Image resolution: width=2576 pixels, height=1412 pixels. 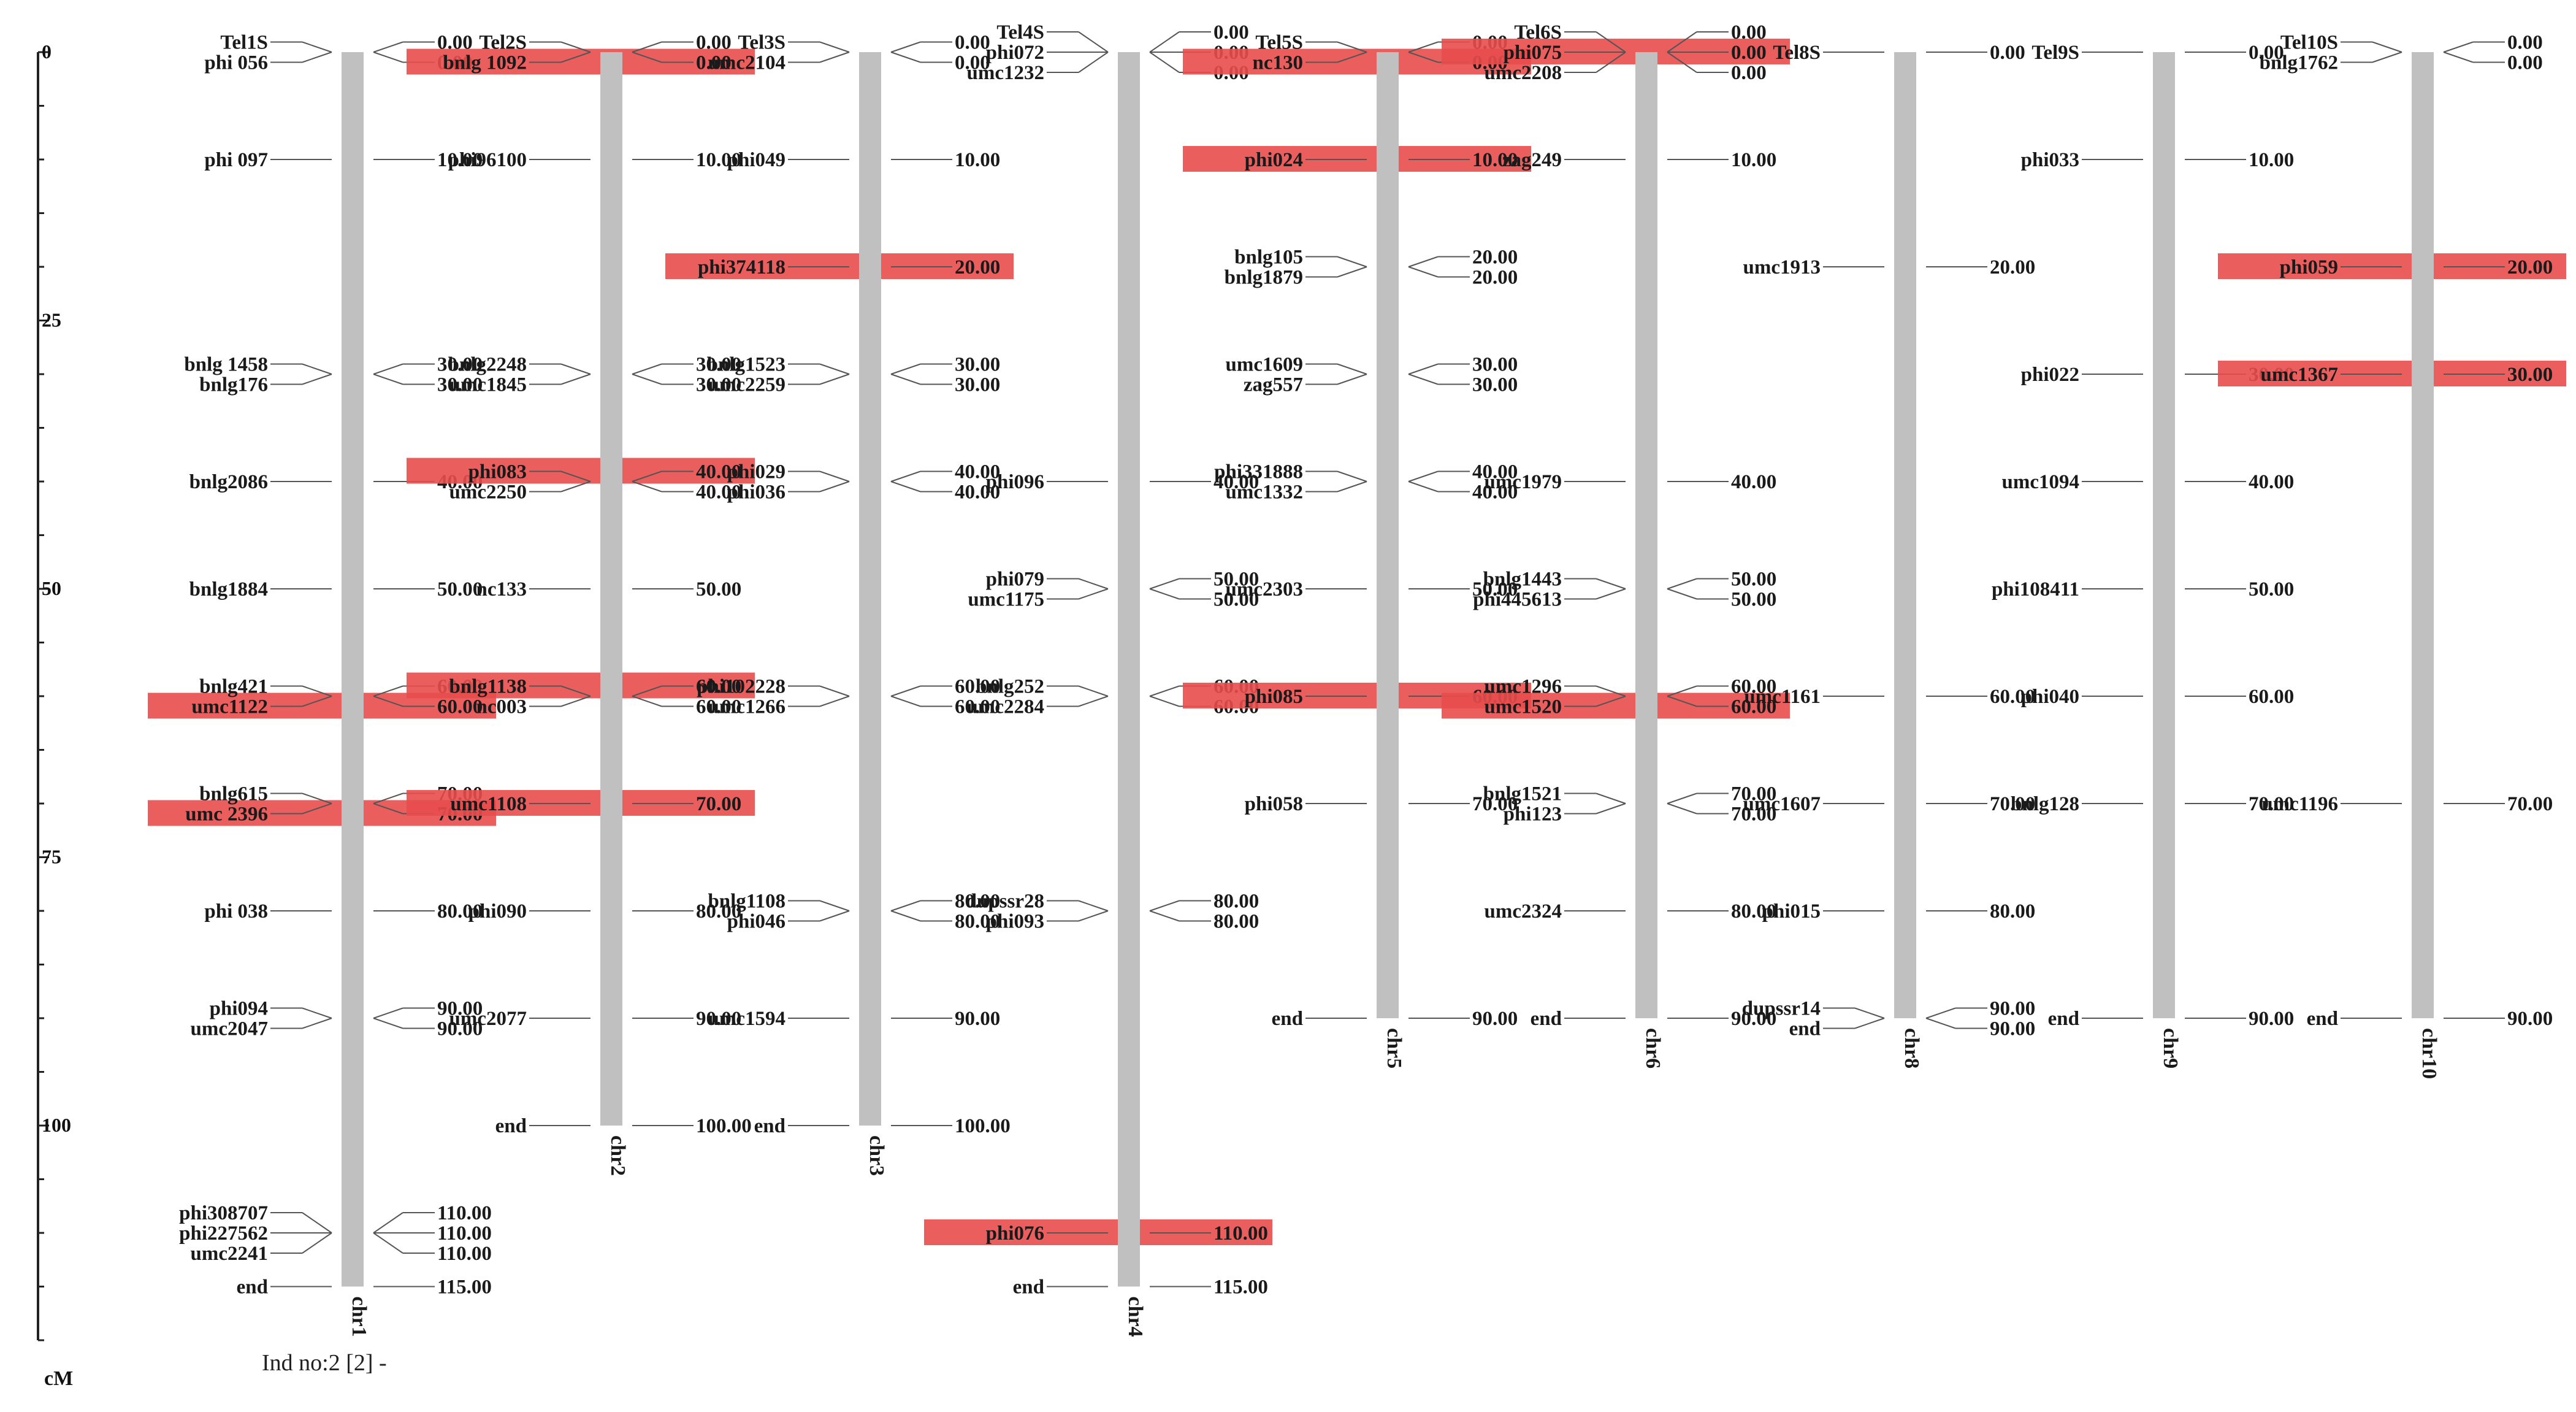 What do you see at coordinates (487, 160) in the screenshot?
I see `marker-name: phi96100` at bounding box center [487, 160].